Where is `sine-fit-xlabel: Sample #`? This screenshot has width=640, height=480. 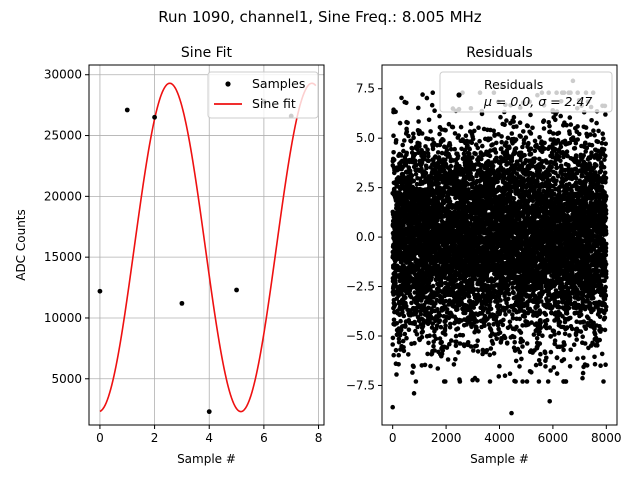
sine-fit-xlabel: Sample # is located at coordinates (206, 459).